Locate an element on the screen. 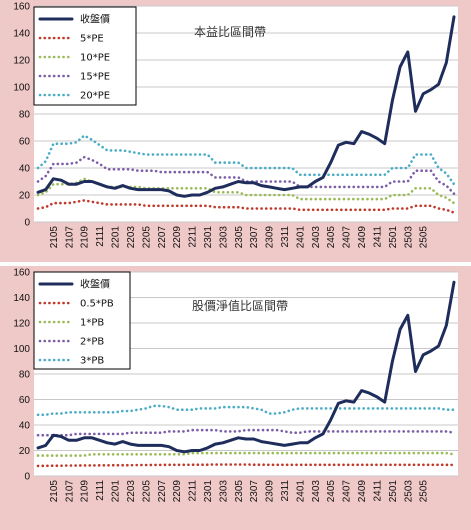  legend-label: 15*PE is located at coordinates (95, 77).